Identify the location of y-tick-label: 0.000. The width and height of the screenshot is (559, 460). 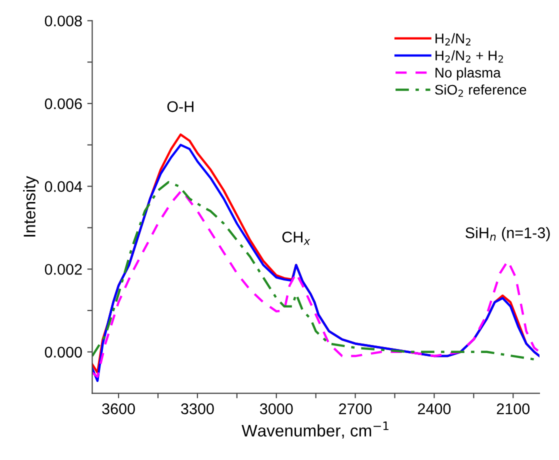
(63, 352).